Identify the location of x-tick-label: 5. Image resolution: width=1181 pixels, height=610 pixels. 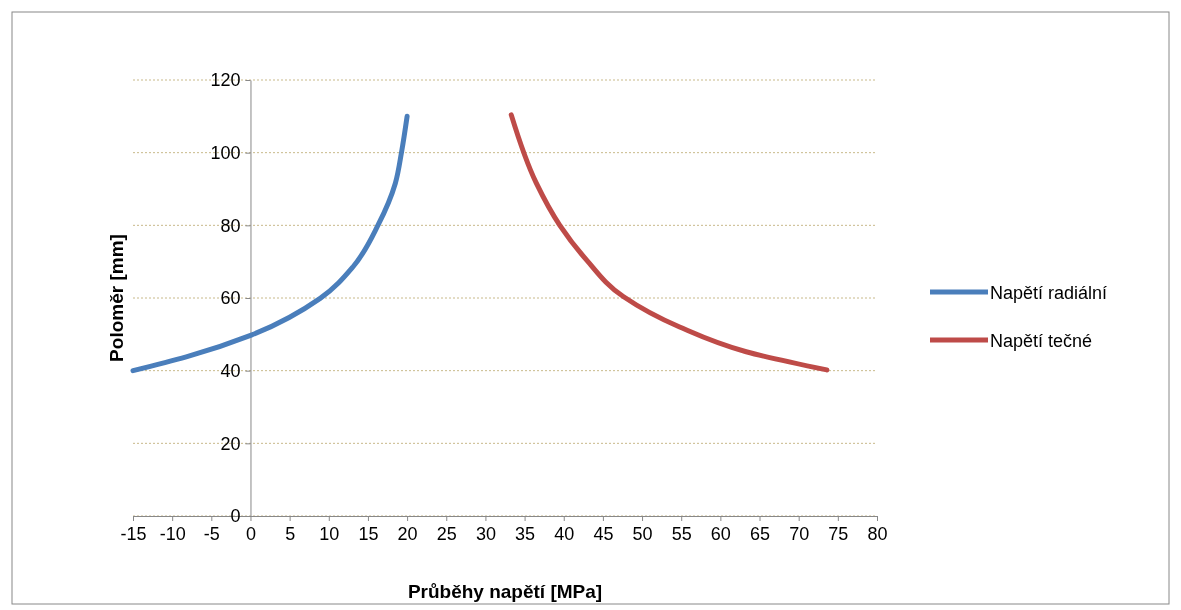
(290, 534).